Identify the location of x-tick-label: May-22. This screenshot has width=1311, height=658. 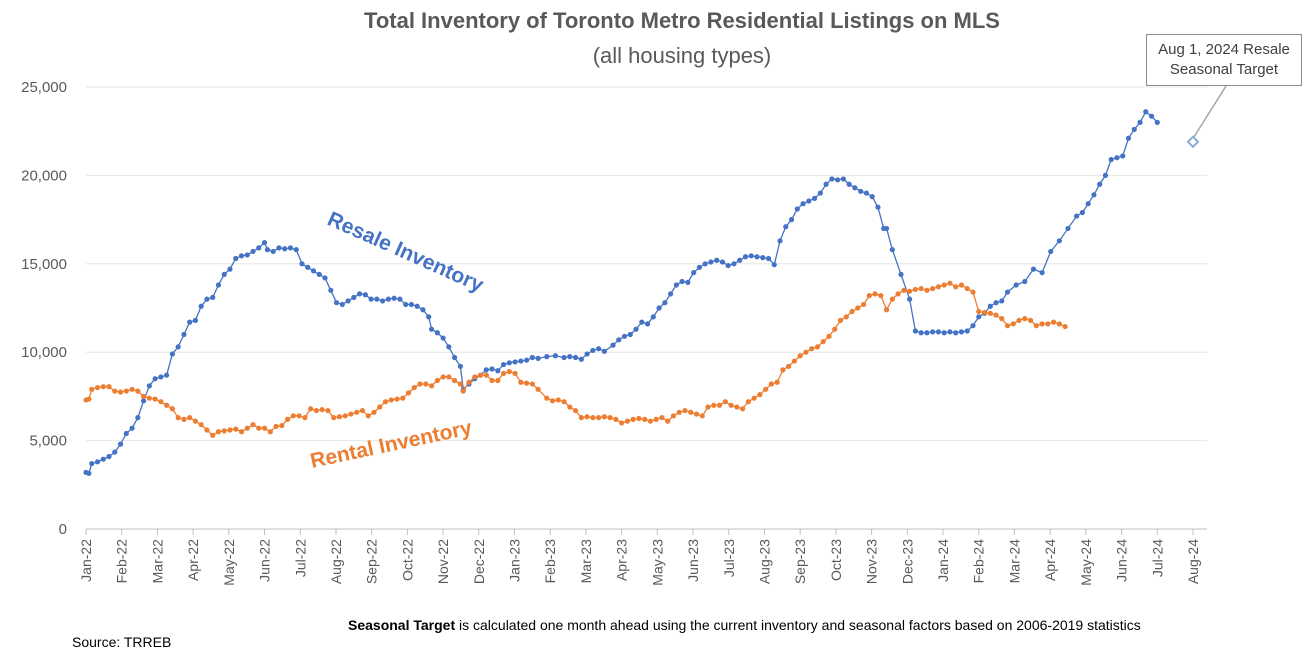
(229, 562).